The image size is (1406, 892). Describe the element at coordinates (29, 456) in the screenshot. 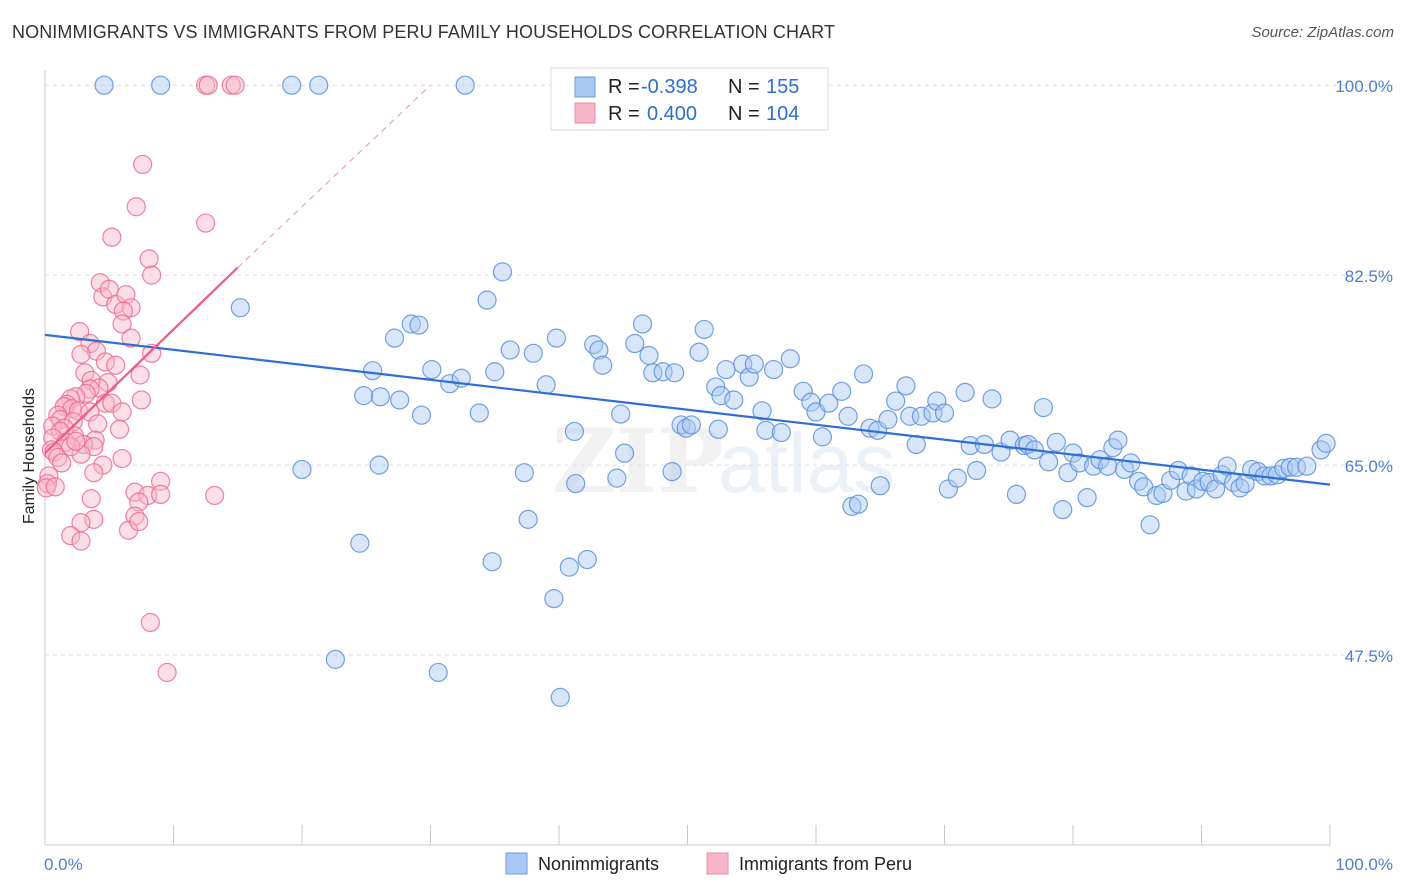

I see `y-axis-title: Family Households` at that location.